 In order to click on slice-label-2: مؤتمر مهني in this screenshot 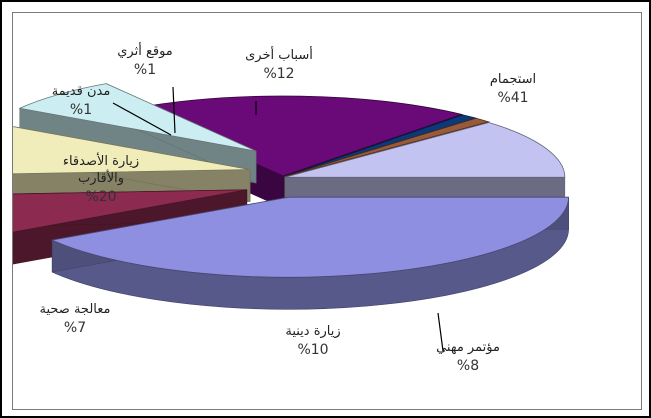, I will do `click(468, 347)`.